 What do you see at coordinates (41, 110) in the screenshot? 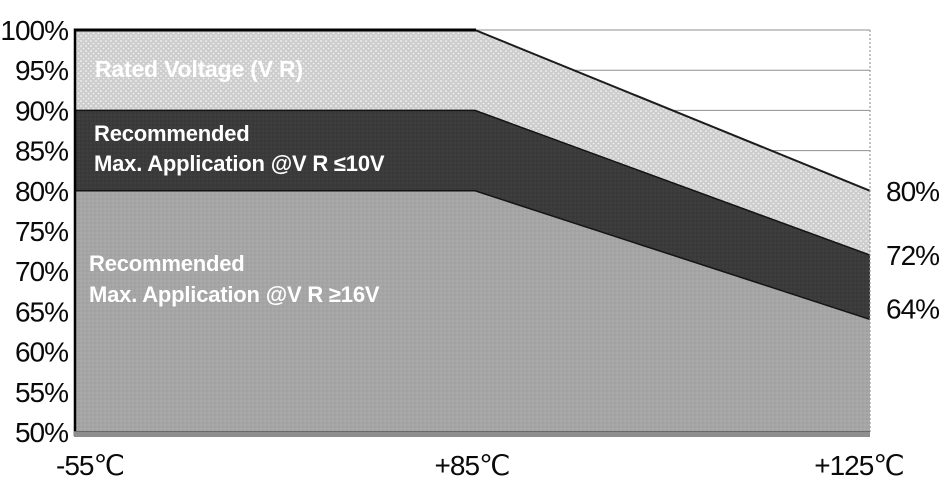
I see `y-tick-label-90pct: 90%` at bounding box center [41, 110].